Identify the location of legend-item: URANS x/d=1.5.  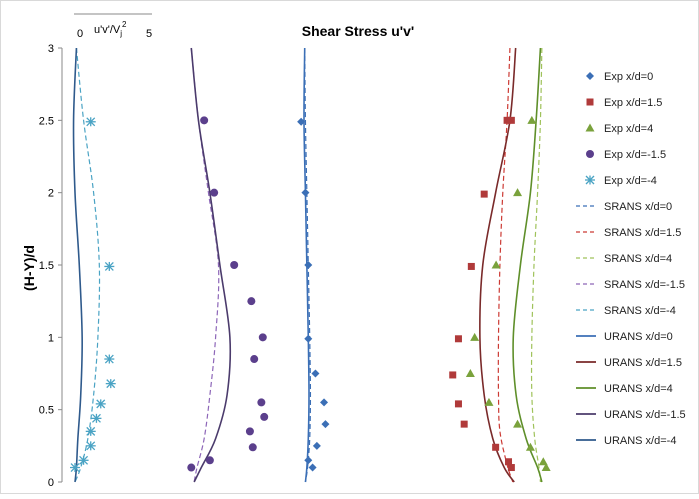
(629, 363).